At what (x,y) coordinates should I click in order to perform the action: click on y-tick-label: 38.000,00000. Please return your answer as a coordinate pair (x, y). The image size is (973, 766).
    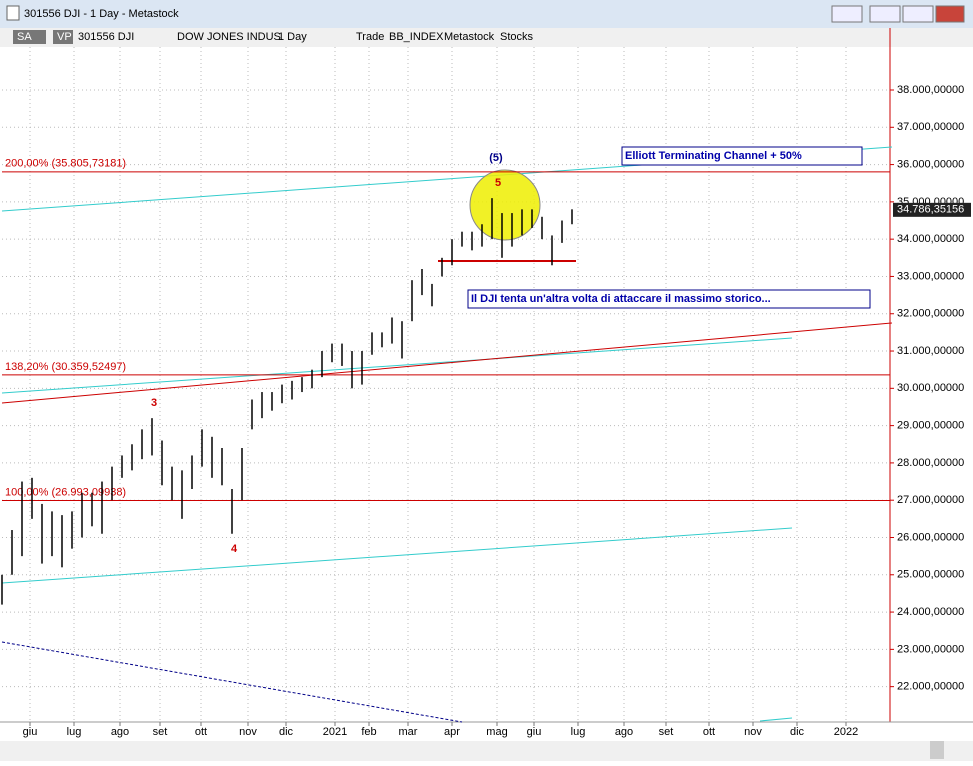
    Looking at the image, I should click on (930, 90).